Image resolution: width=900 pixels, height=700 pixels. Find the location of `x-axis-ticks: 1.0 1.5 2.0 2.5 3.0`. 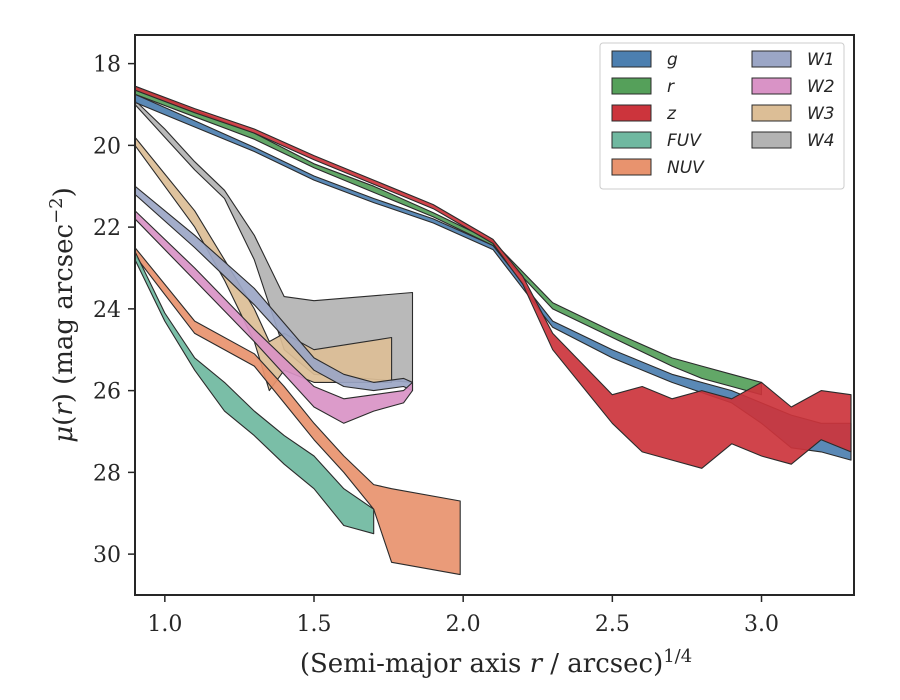

x-axis-ticks: 1.0 1.5 2.0 2.5 3.0 is located at coordinates (463, 616).